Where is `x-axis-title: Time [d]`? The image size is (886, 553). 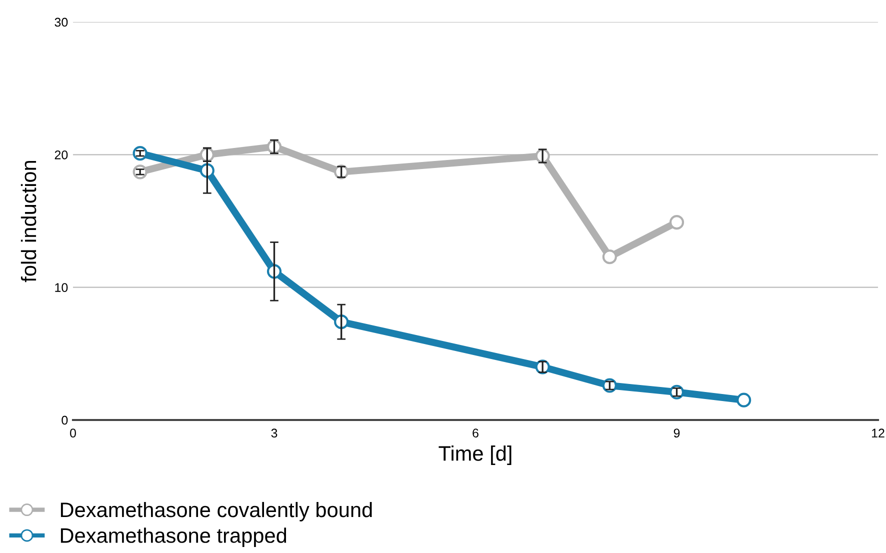
x-axis-title: Time [d] is located at coordinates (475, 455).